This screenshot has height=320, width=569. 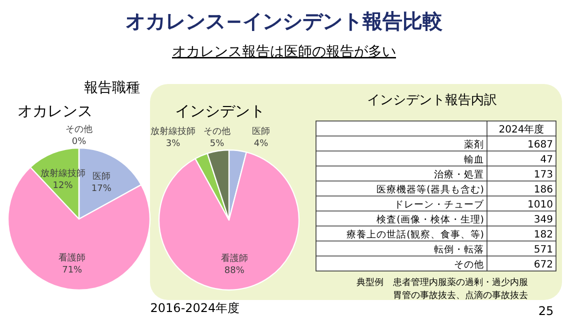 What do you see at coordinates (195, 308) in the screenshot?
I see `text: 2016-2024年度` at bounding box center [195, 308].